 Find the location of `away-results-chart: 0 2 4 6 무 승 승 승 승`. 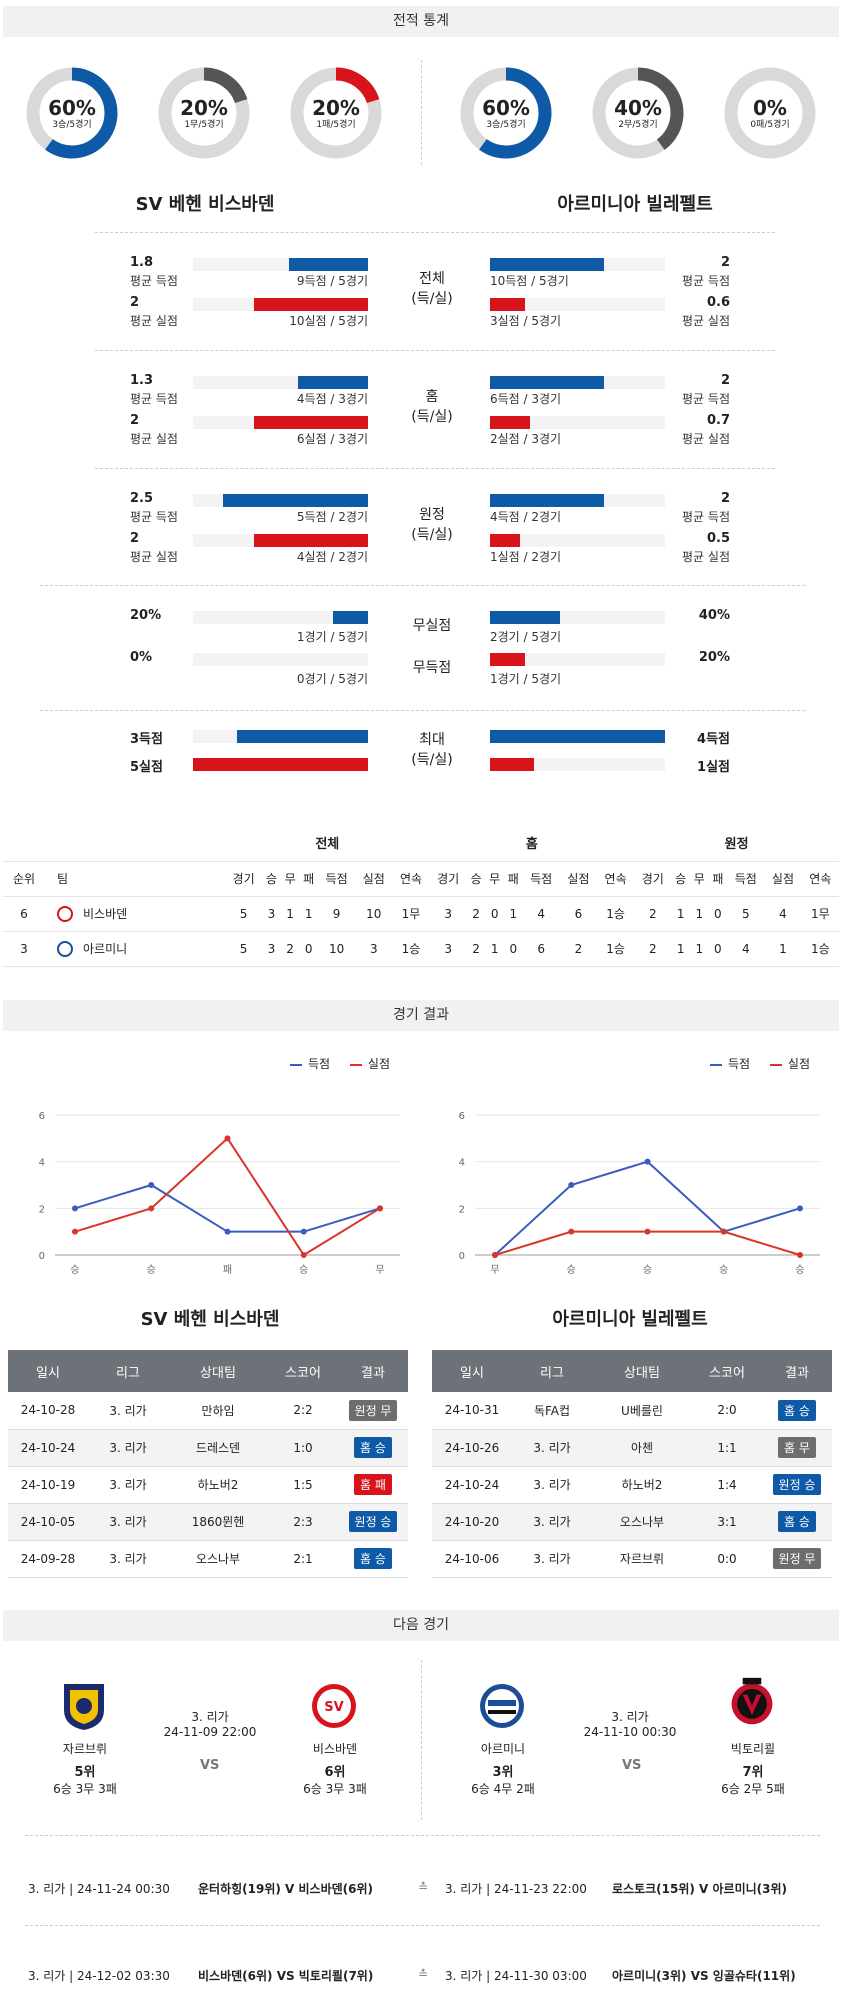

away-results-chart: 0 2 4 6 무 승 승 승 승 is located at coordinates (639, 1193).